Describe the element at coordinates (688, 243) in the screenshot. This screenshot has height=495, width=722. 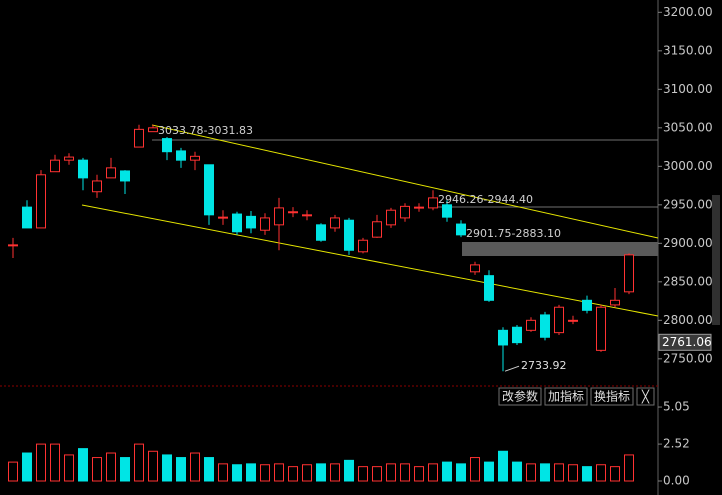
I see `y-tick-label: 2900.00` at that location.